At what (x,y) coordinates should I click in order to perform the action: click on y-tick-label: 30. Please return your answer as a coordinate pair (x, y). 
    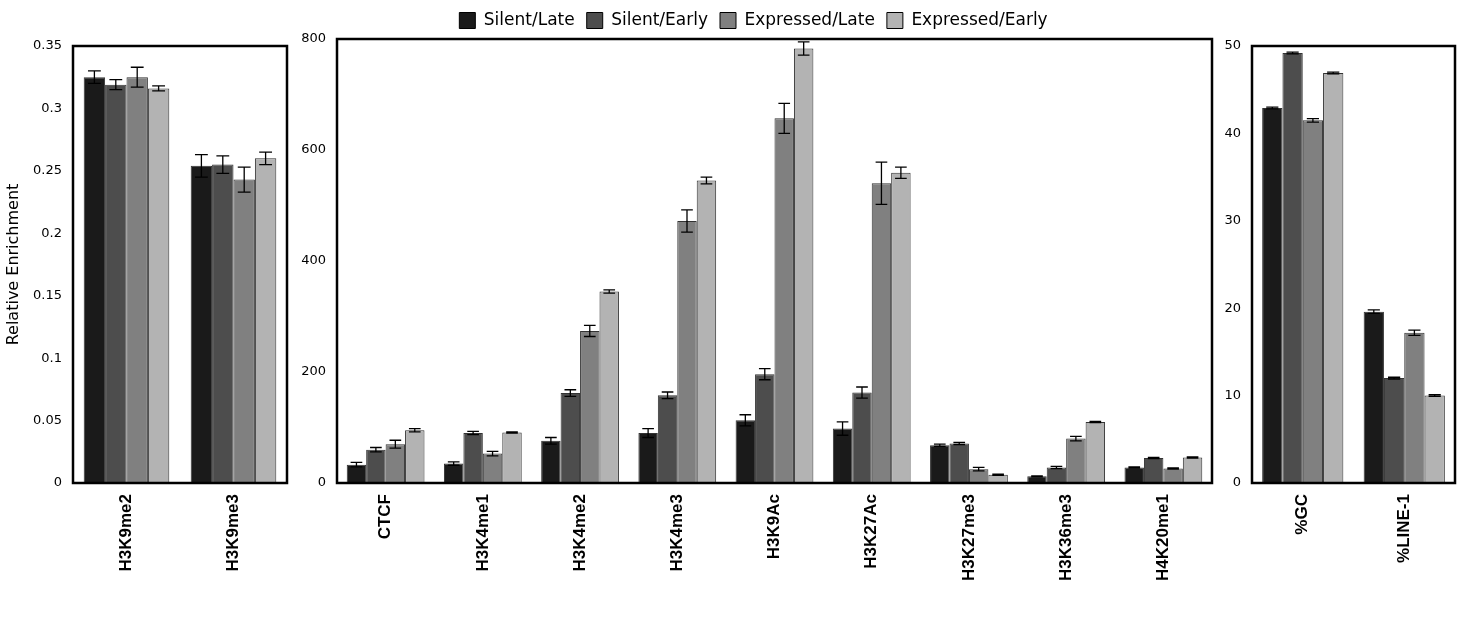
    Looking at the image, I should click on (1232, 220).